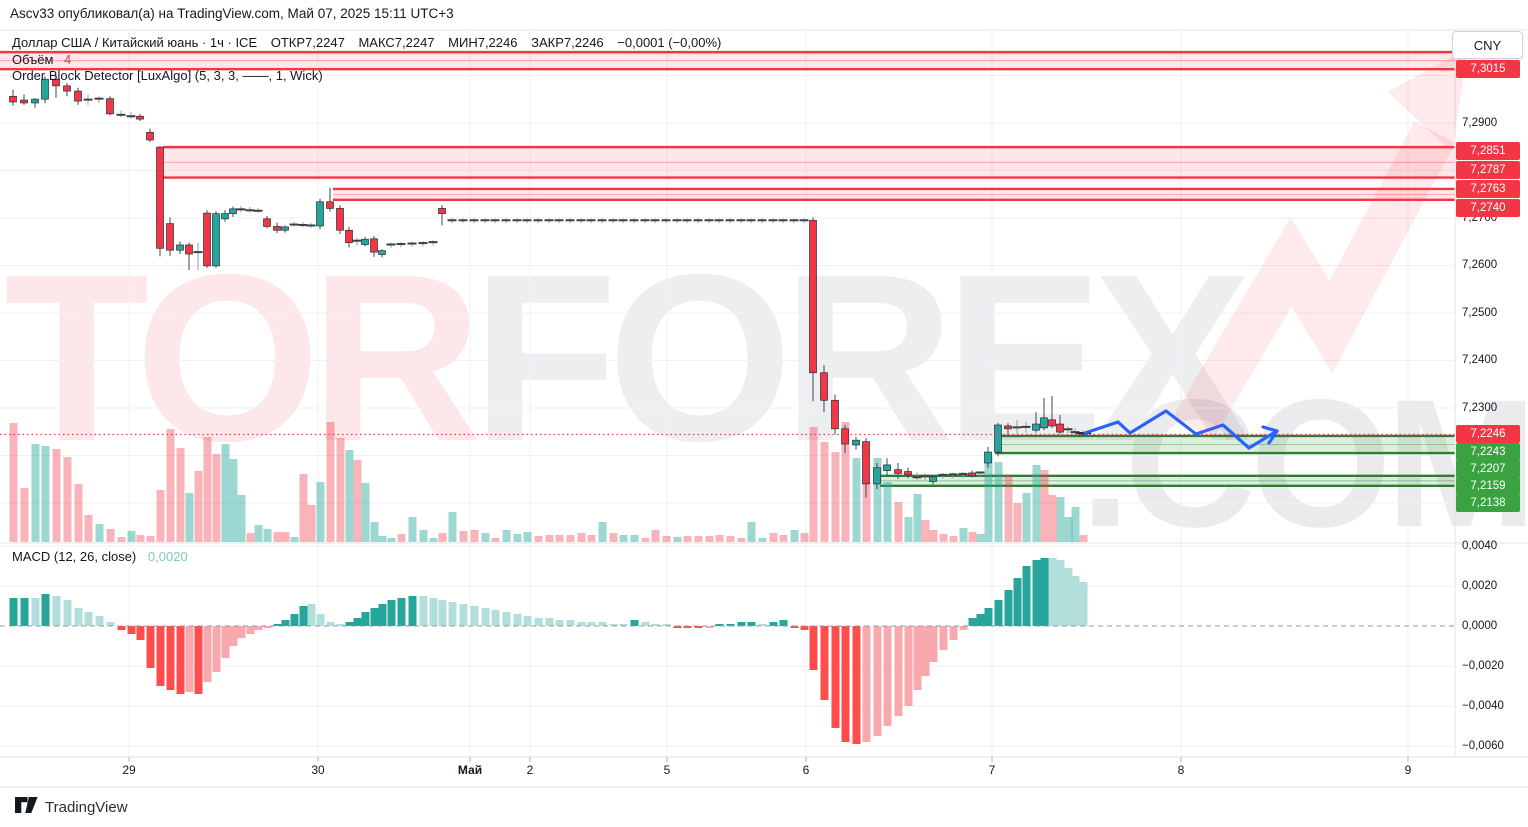  I want to click on price-level-label: 7,2851, so click(1488, 151).